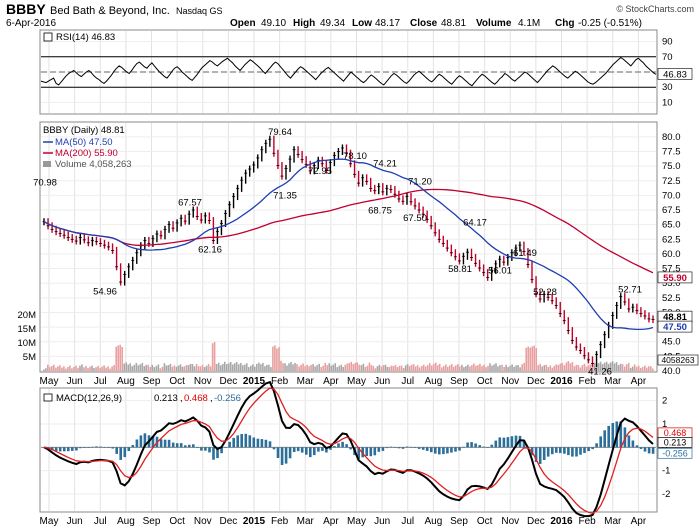  What do you see at coordinates (190, 203) in the screenshot?
I see `price-annotation: 67.57` at bounding box center [190, 203].